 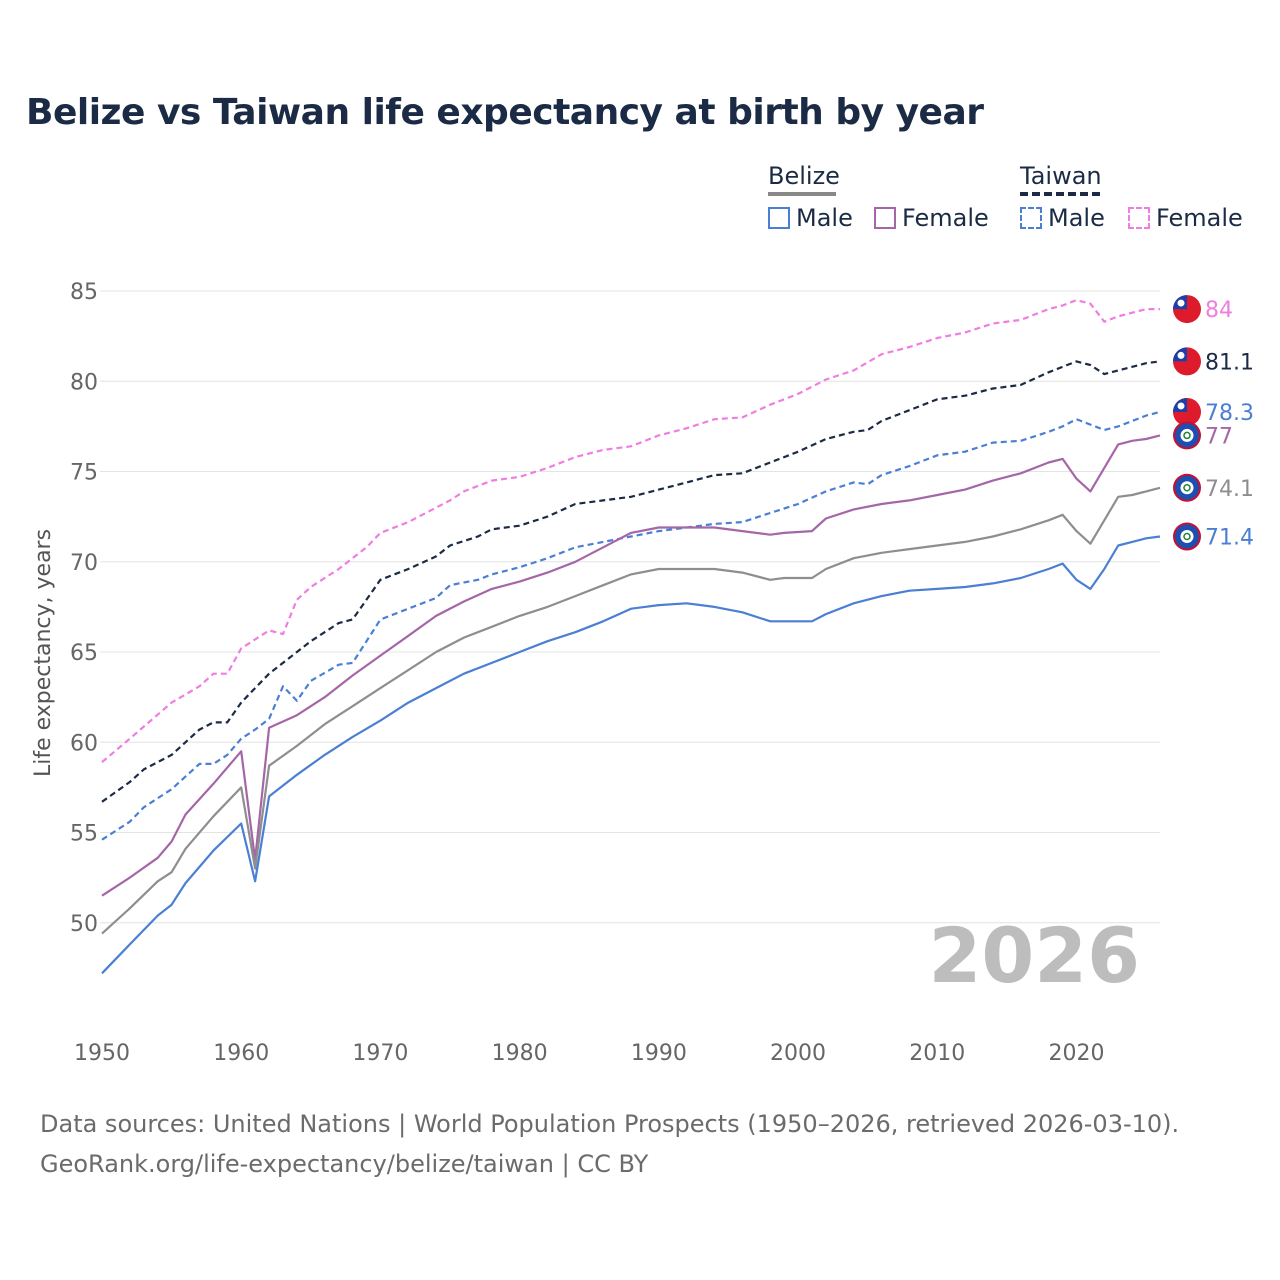 What do you see at coordinates (1229, 538) in the screenshot?
I see `end-value-label-belize-male: 71.4` at bounding box center [1229, 538].